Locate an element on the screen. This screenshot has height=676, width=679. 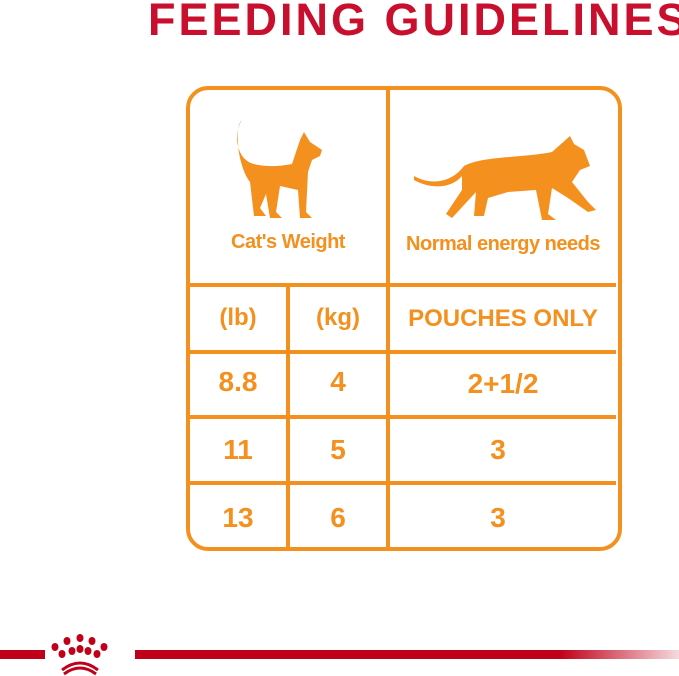
header-cats-weight: Cat's Weight is located at coordinates (288, 242).